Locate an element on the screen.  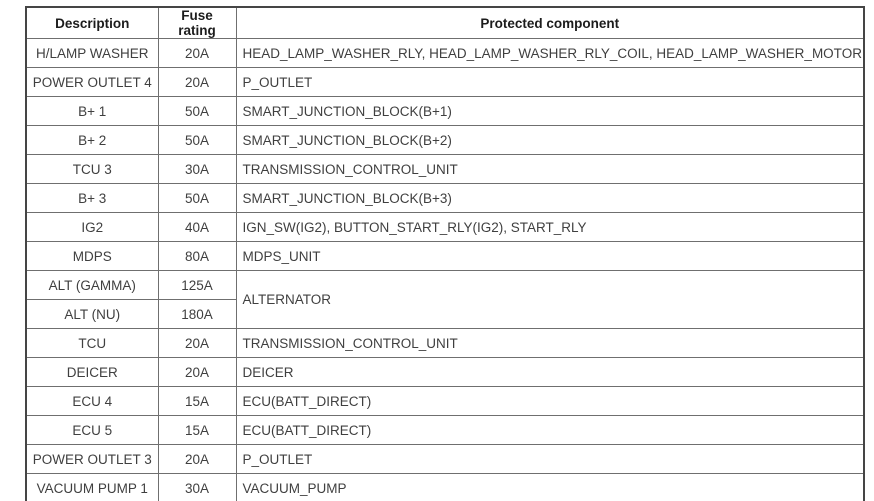
cell-protected-component: ALTERNATOR is located at coordinates (550, 299).